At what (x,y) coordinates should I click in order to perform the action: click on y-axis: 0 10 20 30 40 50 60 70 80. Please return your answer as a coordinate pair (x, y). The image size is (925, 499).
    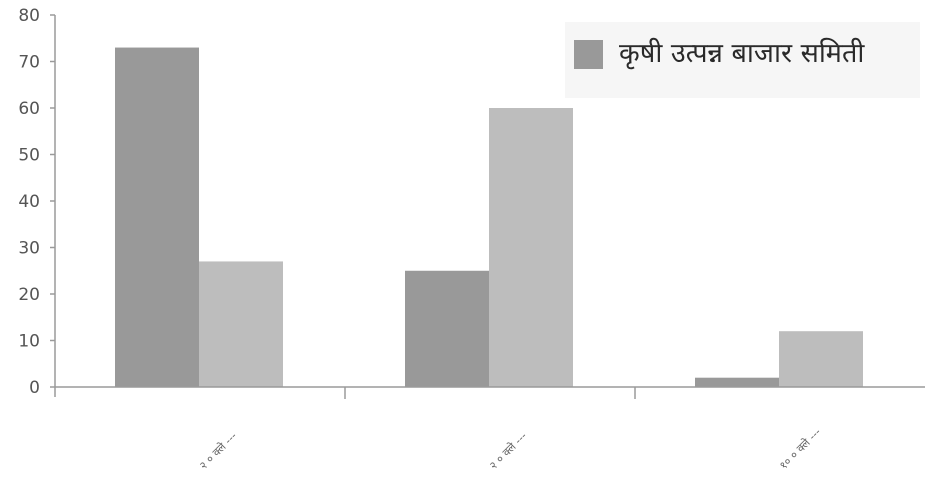
    Looking at the image, I should click on (37, 202).